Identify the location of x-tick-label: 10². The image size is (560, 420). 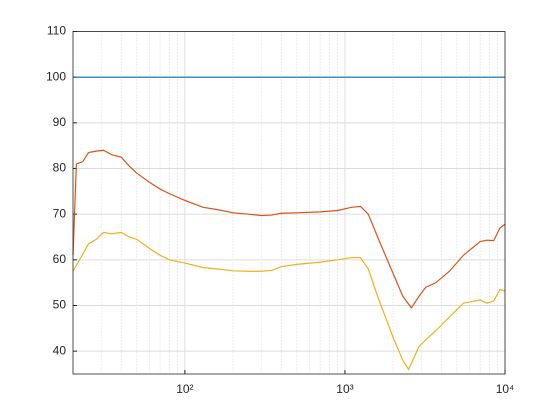
(184, 389).